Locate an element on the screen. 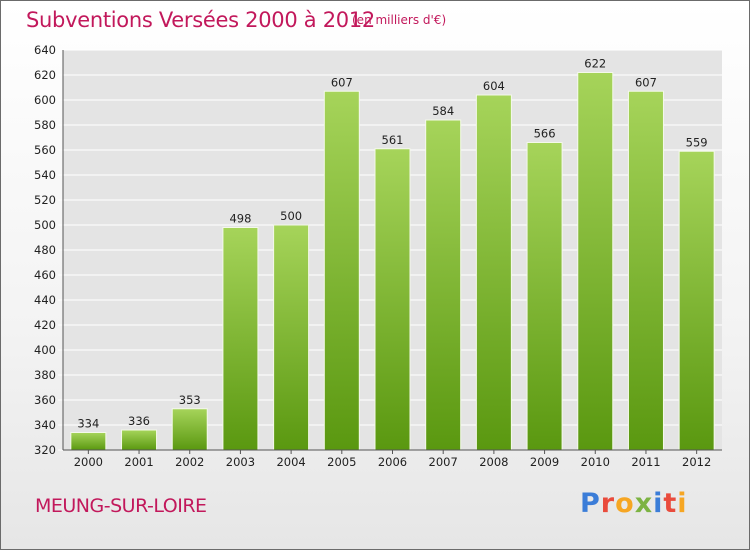 Image resolution: width=750 pixels, height=550 pixels. bar-value-label: 500 is located at coordinates (291, 216).